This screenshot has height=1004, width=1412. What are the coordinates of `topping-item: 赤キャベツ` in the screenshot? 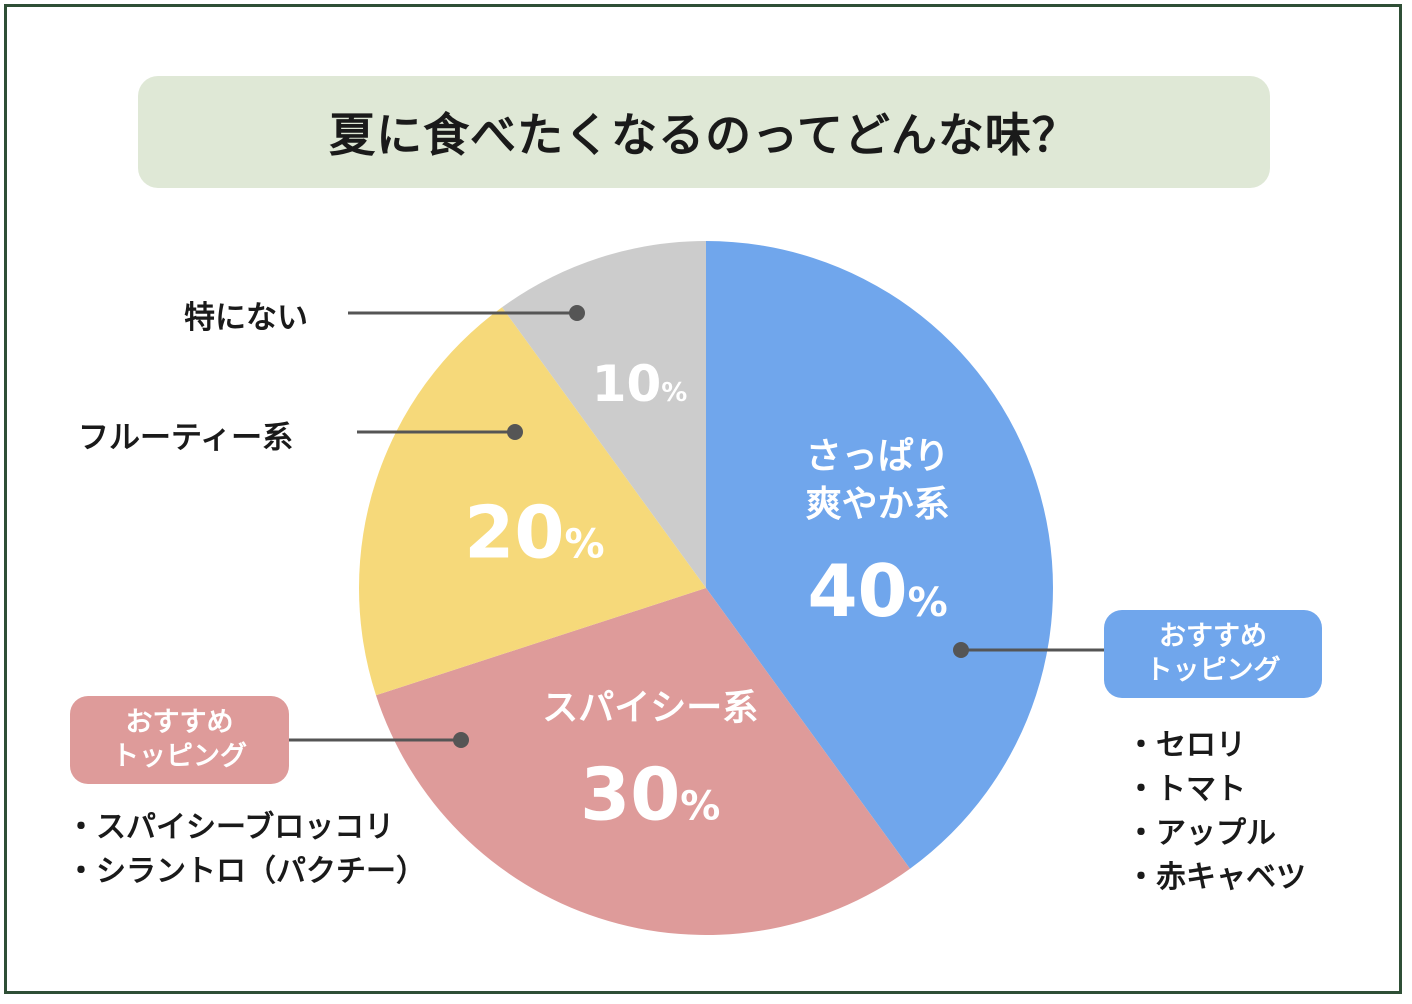 It's located at (1216, 878).